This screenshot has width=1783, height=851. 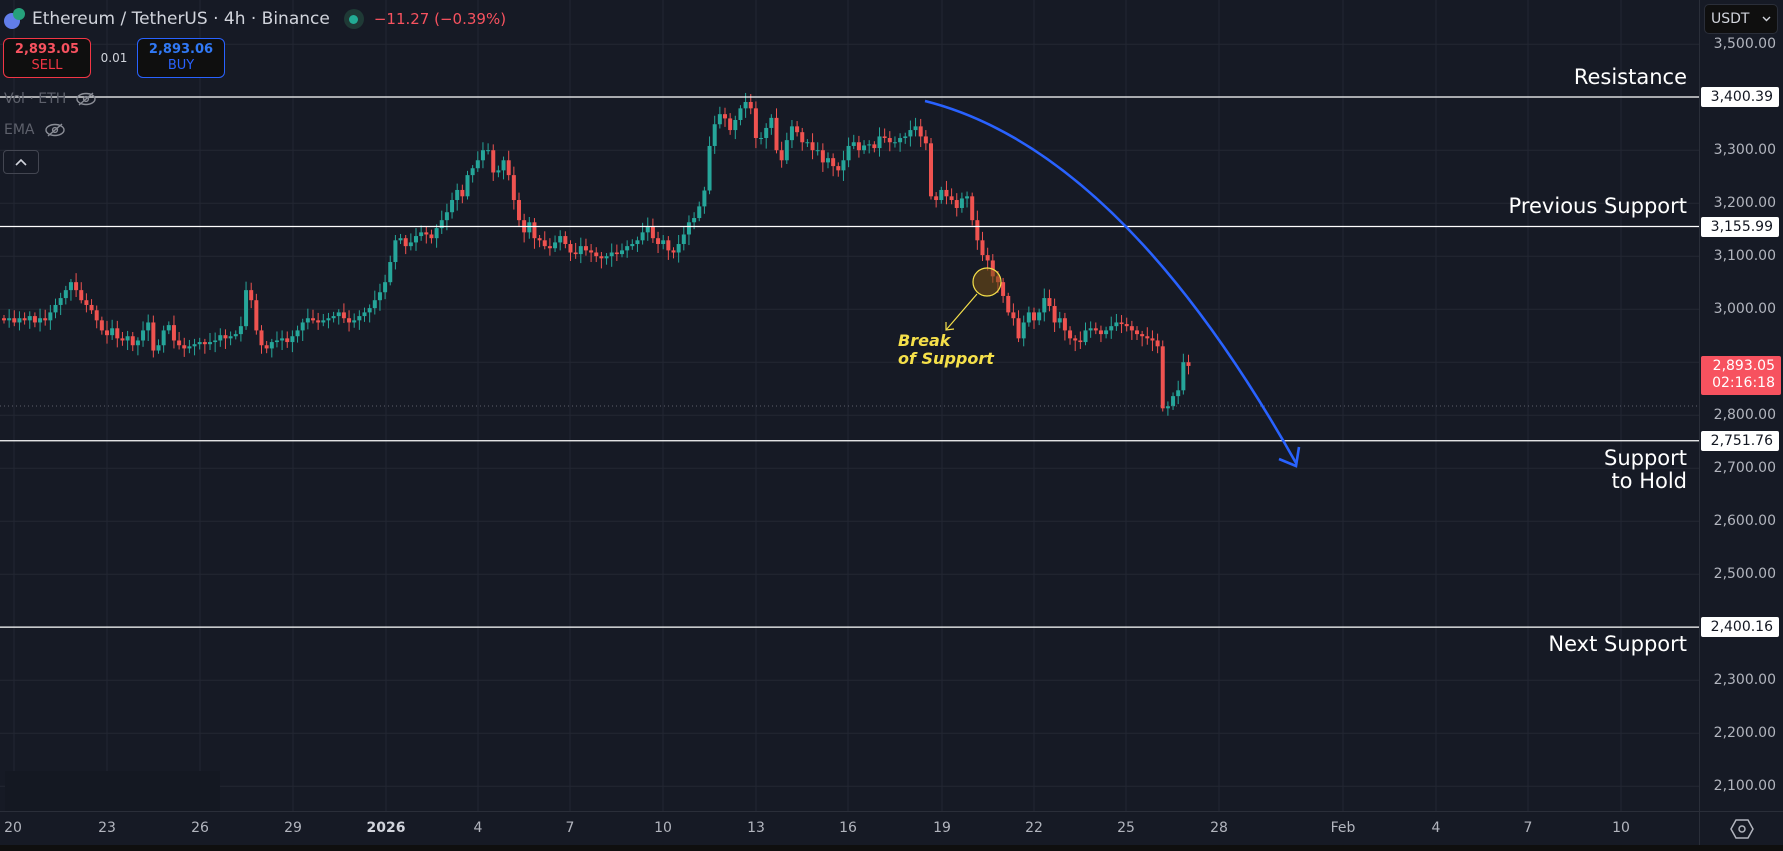 I want to click on ethereum-tether-logo-icon, so click(x=15, y=19).